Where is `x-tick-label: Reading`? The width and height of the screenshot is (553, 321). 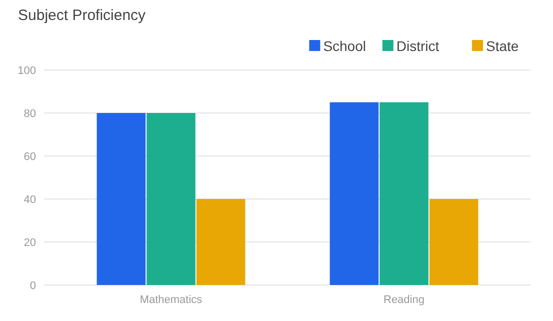 x-tick-label: Reading is located at coordinates (404, 300).